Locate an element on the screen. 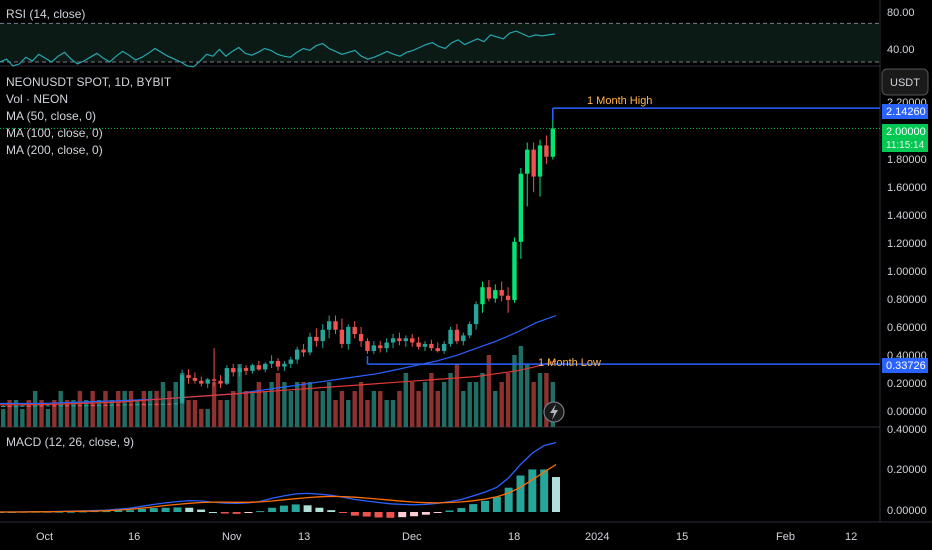  macd-panel is located at coordinates (280, 479).